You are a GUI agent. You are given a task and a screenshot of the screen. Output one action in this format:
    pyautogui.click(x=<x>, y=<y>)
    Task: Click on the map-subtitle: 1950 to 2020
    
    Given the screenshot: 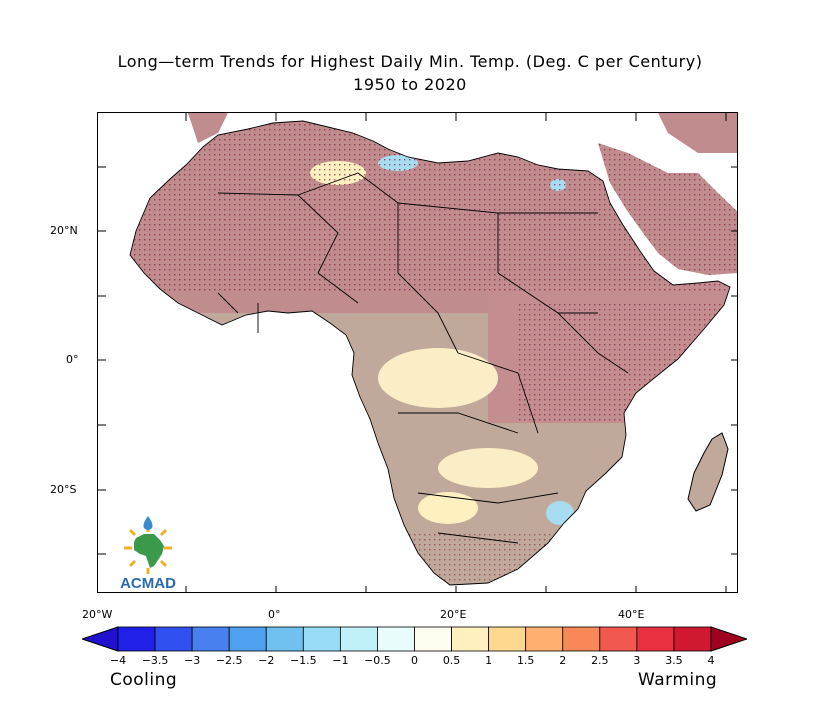 What is the action you would take?
    pyautogui.click(x=410, y=84)
    